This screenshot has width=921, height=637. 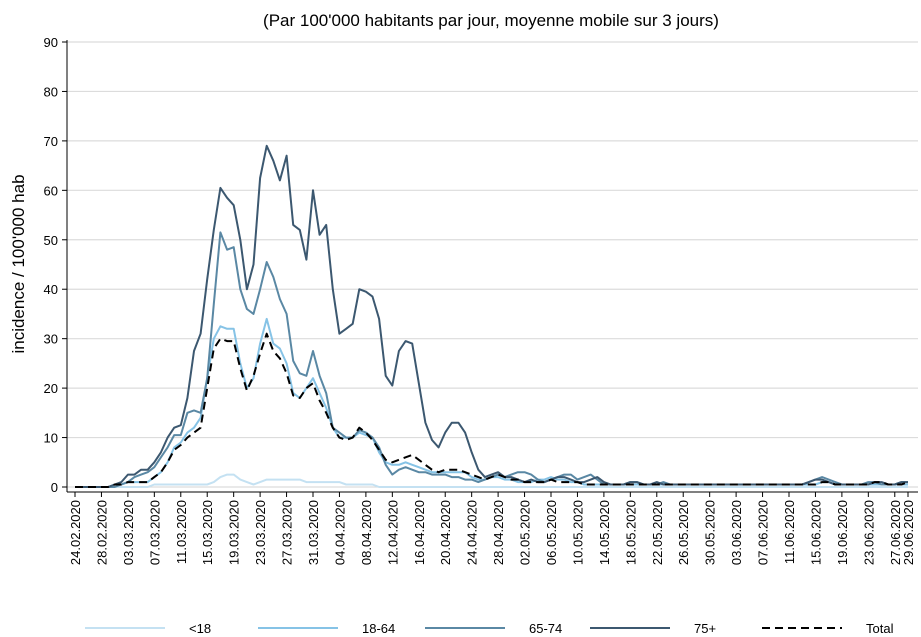 I want to click on y-tick-label: 0, so click(x=54, y=487).